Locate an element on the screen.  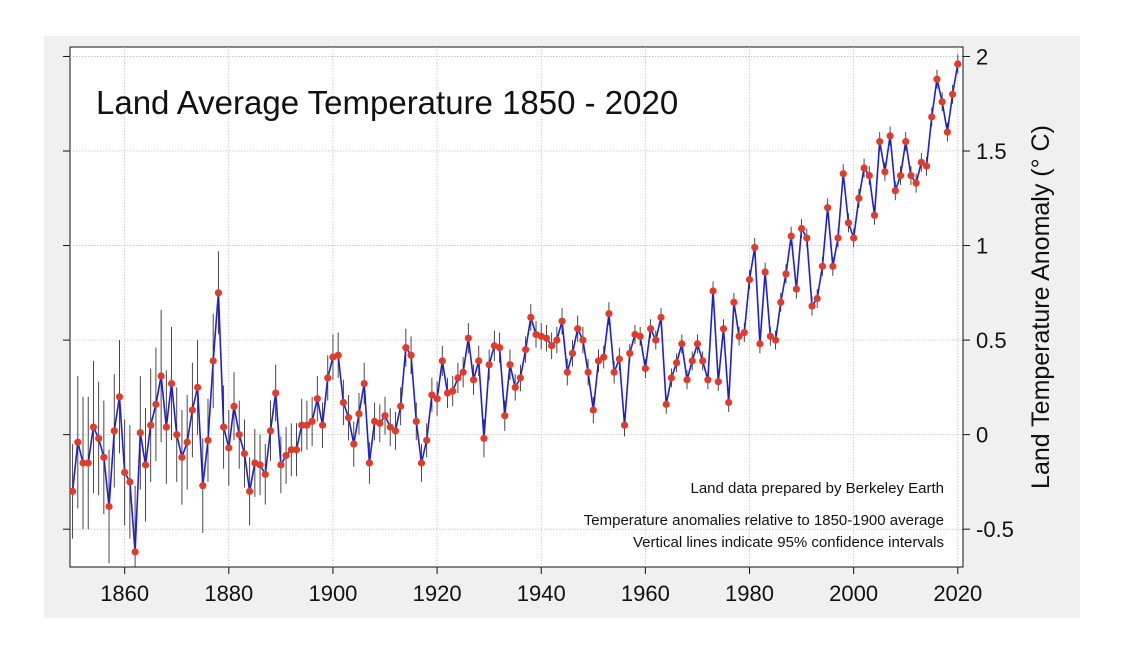
x-tick-label: 1860 is located at coordinates (124, 593).